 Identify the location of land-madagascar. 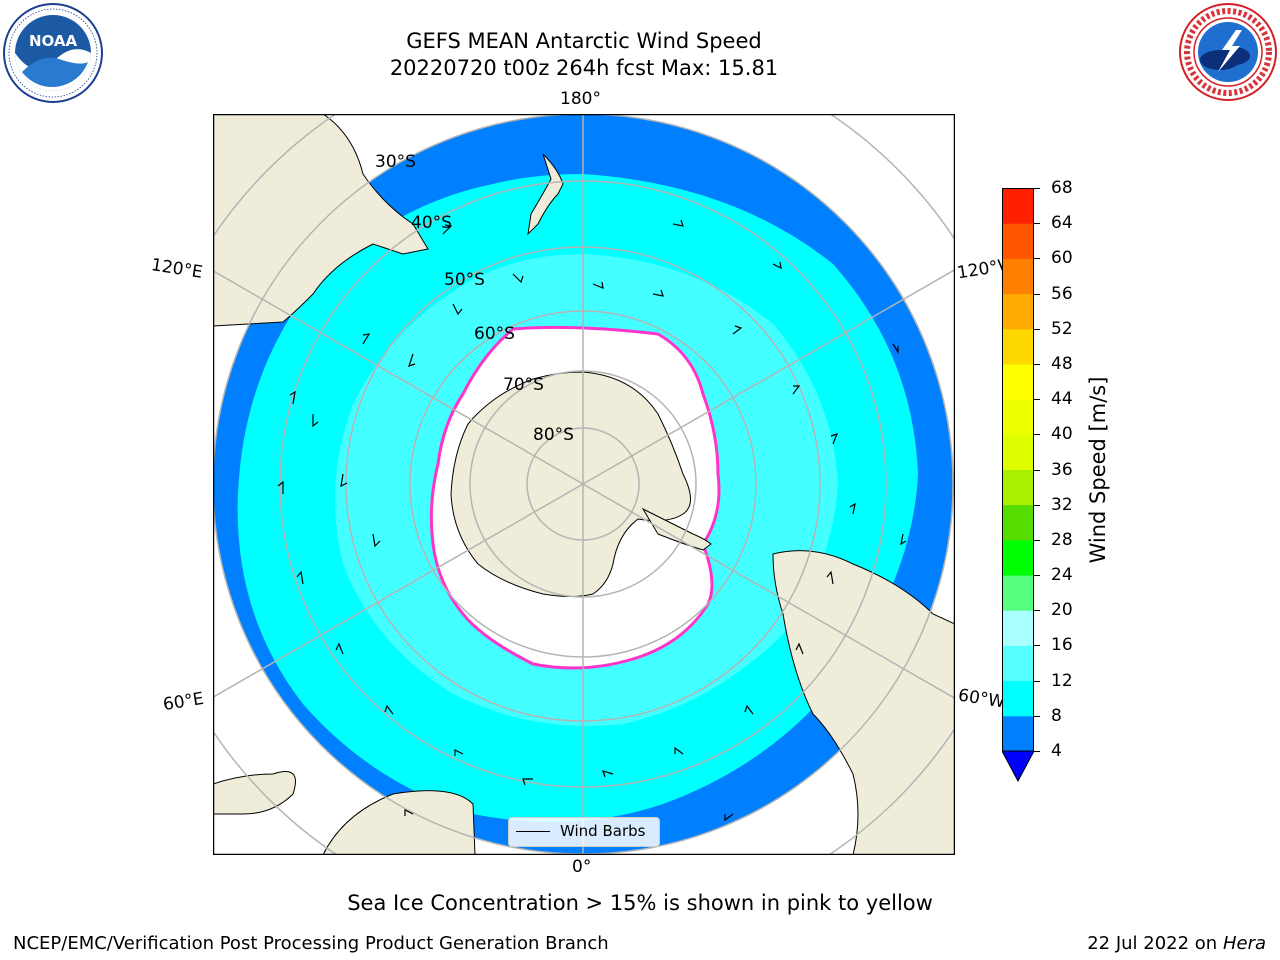
(254, 793).